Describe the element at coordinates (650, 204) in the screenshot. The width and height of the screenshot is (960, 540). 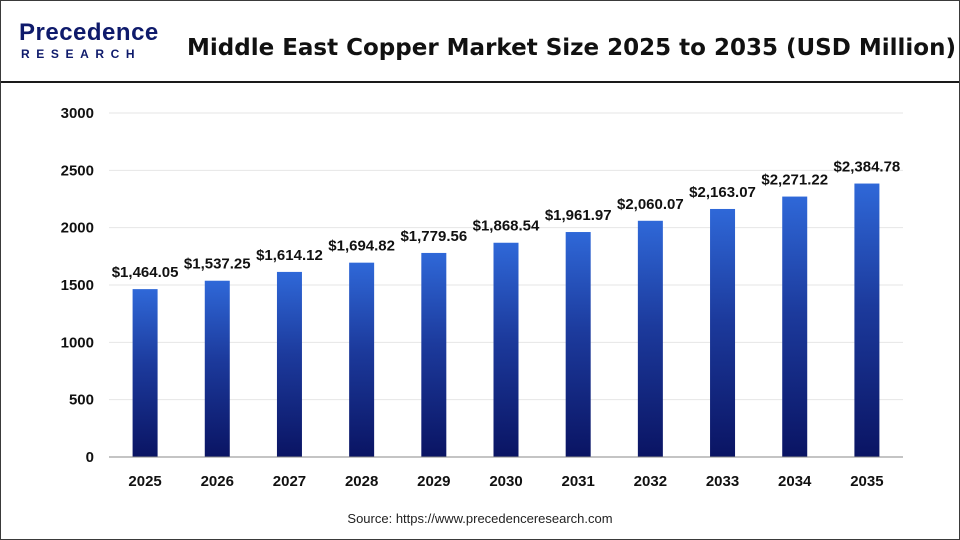
I see `data-label-2032: $2,060.07` at that location.